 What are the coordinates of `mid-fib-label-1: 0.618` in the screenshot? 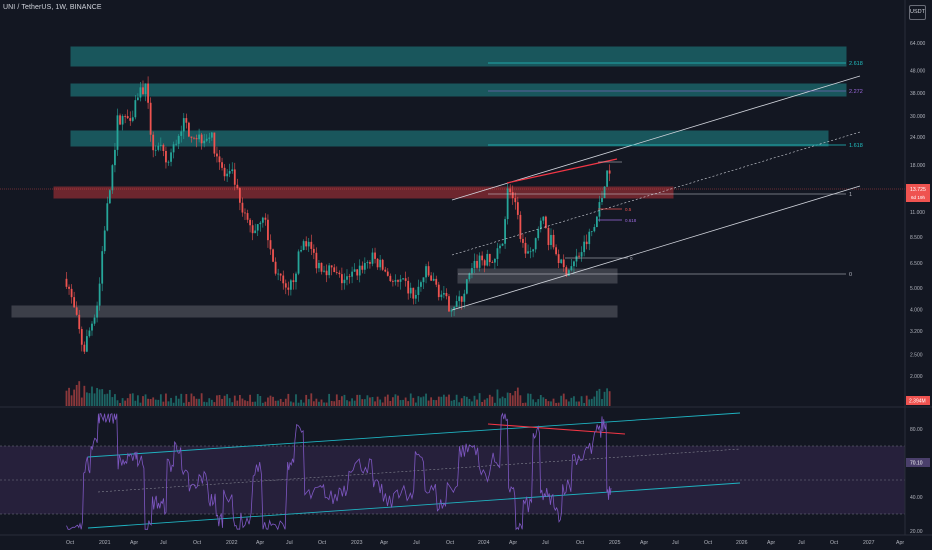 It's located at (631, 220).